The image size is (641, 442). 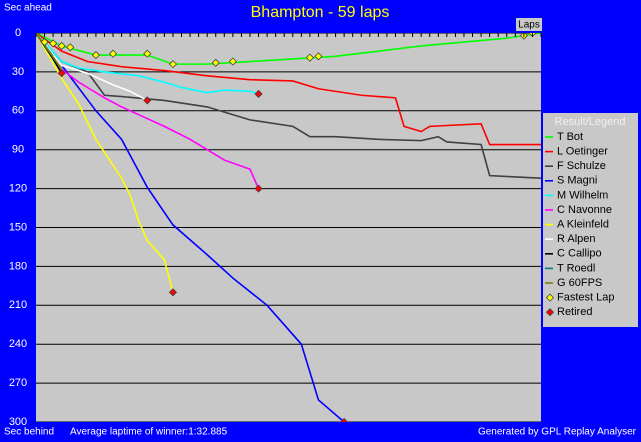 I want to click on legend-label: C Callipo, so click(x=579, y=254).